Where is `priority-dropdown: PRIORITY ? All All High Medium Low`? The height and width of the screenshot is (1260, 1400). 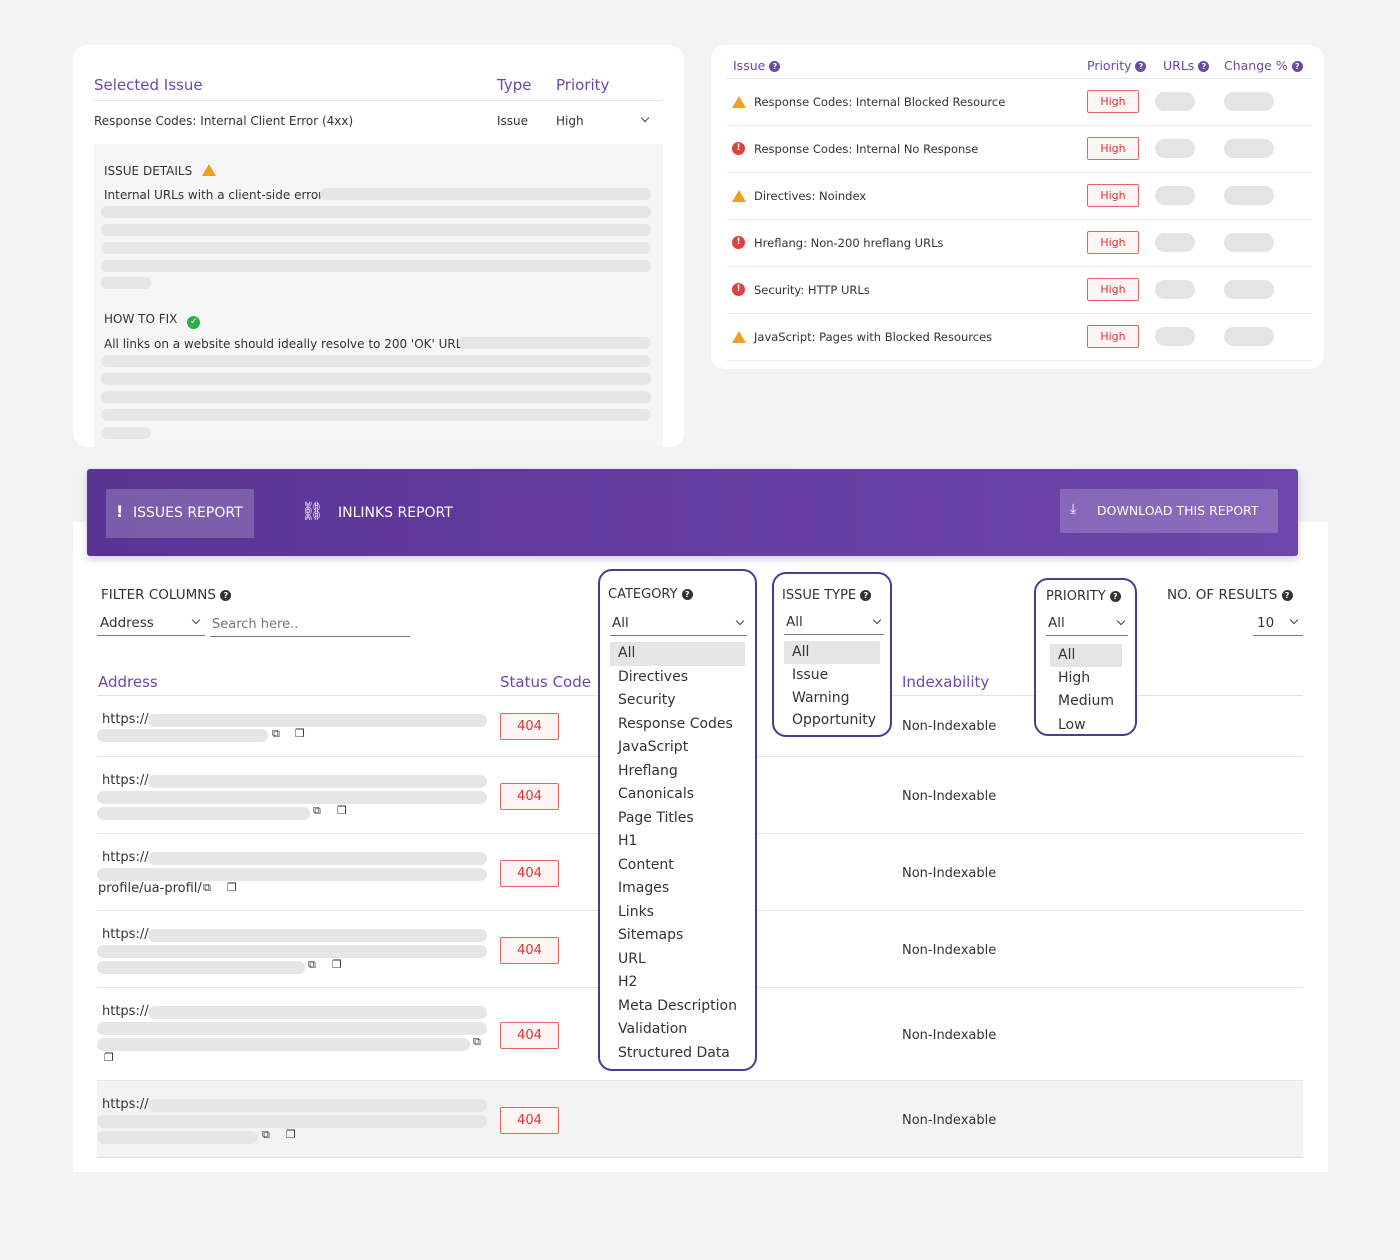 priority-dropdown: PRIORITY ? All All High Medium Low is located at coordinates (1085, 657).